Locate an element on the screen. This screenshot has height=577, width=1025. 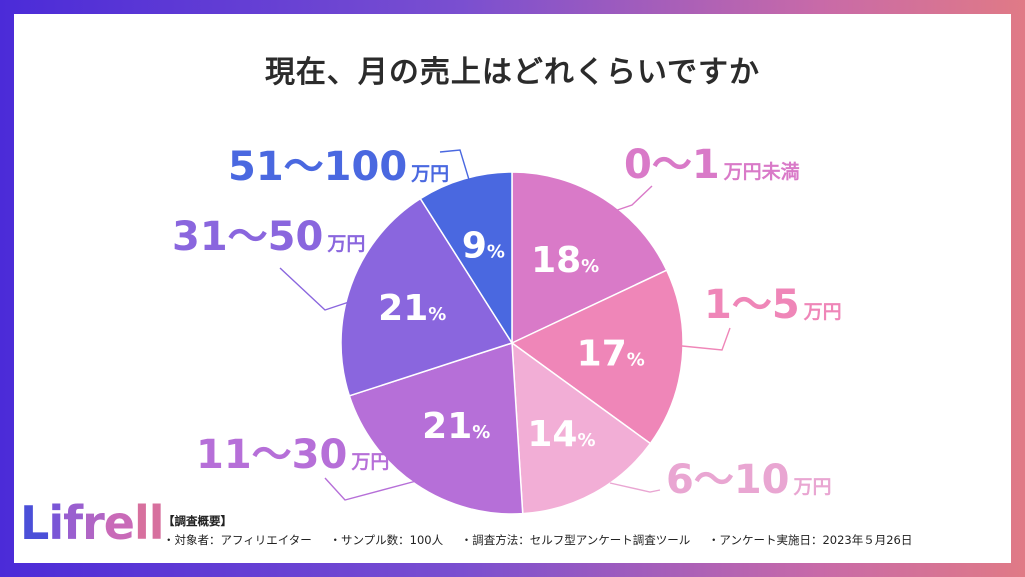
pie-slice-value-1: 18% is located at coordinates (565, 260).